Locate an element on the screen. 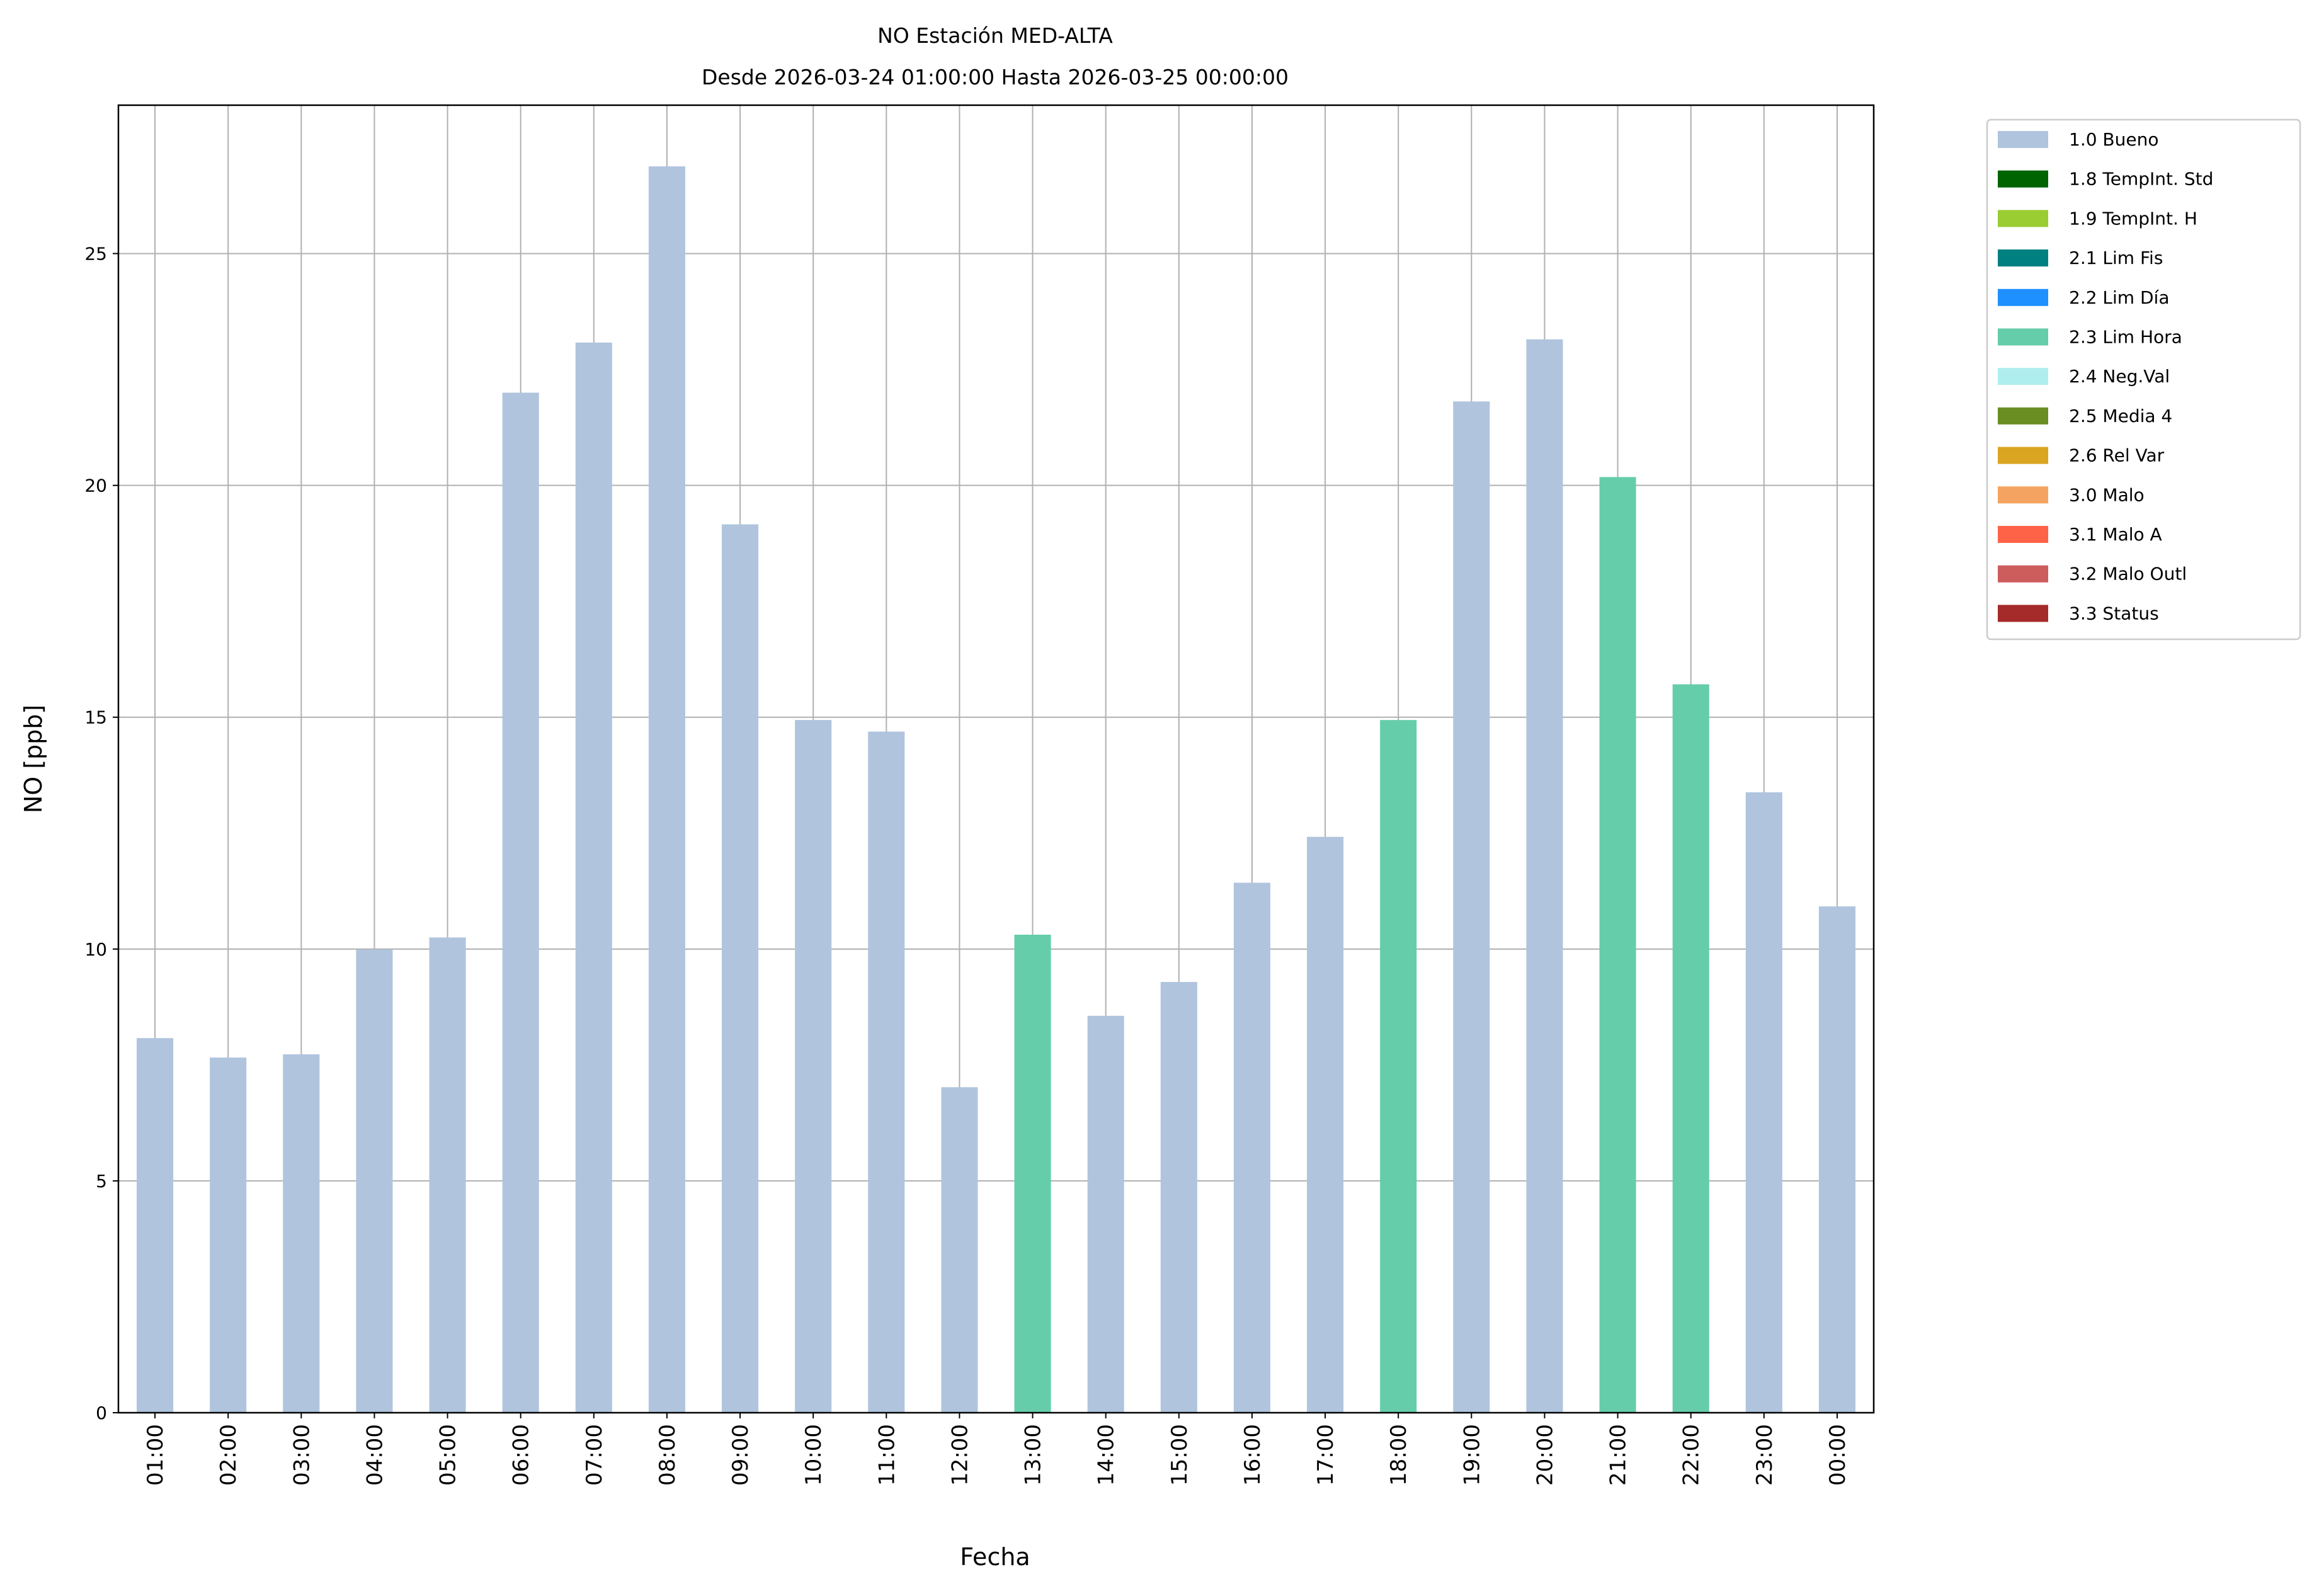 Image resolution: width=2319 pixels, height=1596 pixels. legend-label: 3.0 Malo is located at coordinates (2107, 494).